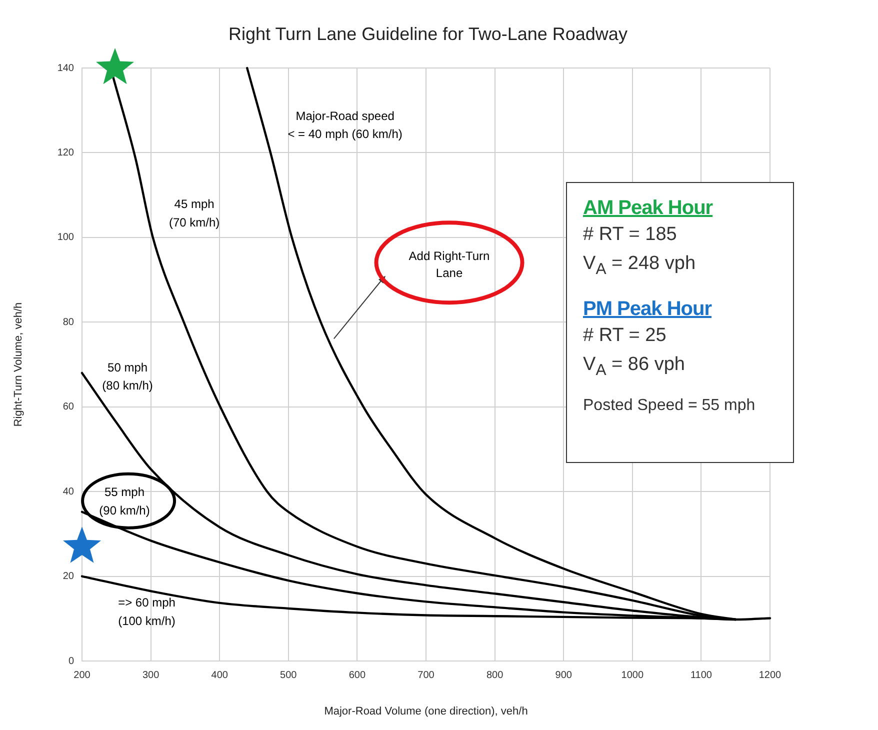 The width and height of the screenshot is (878, 730). Describe the element at coordinates (625, 336) in the screenshot. I see `annotation: # RT = 25` at that location.